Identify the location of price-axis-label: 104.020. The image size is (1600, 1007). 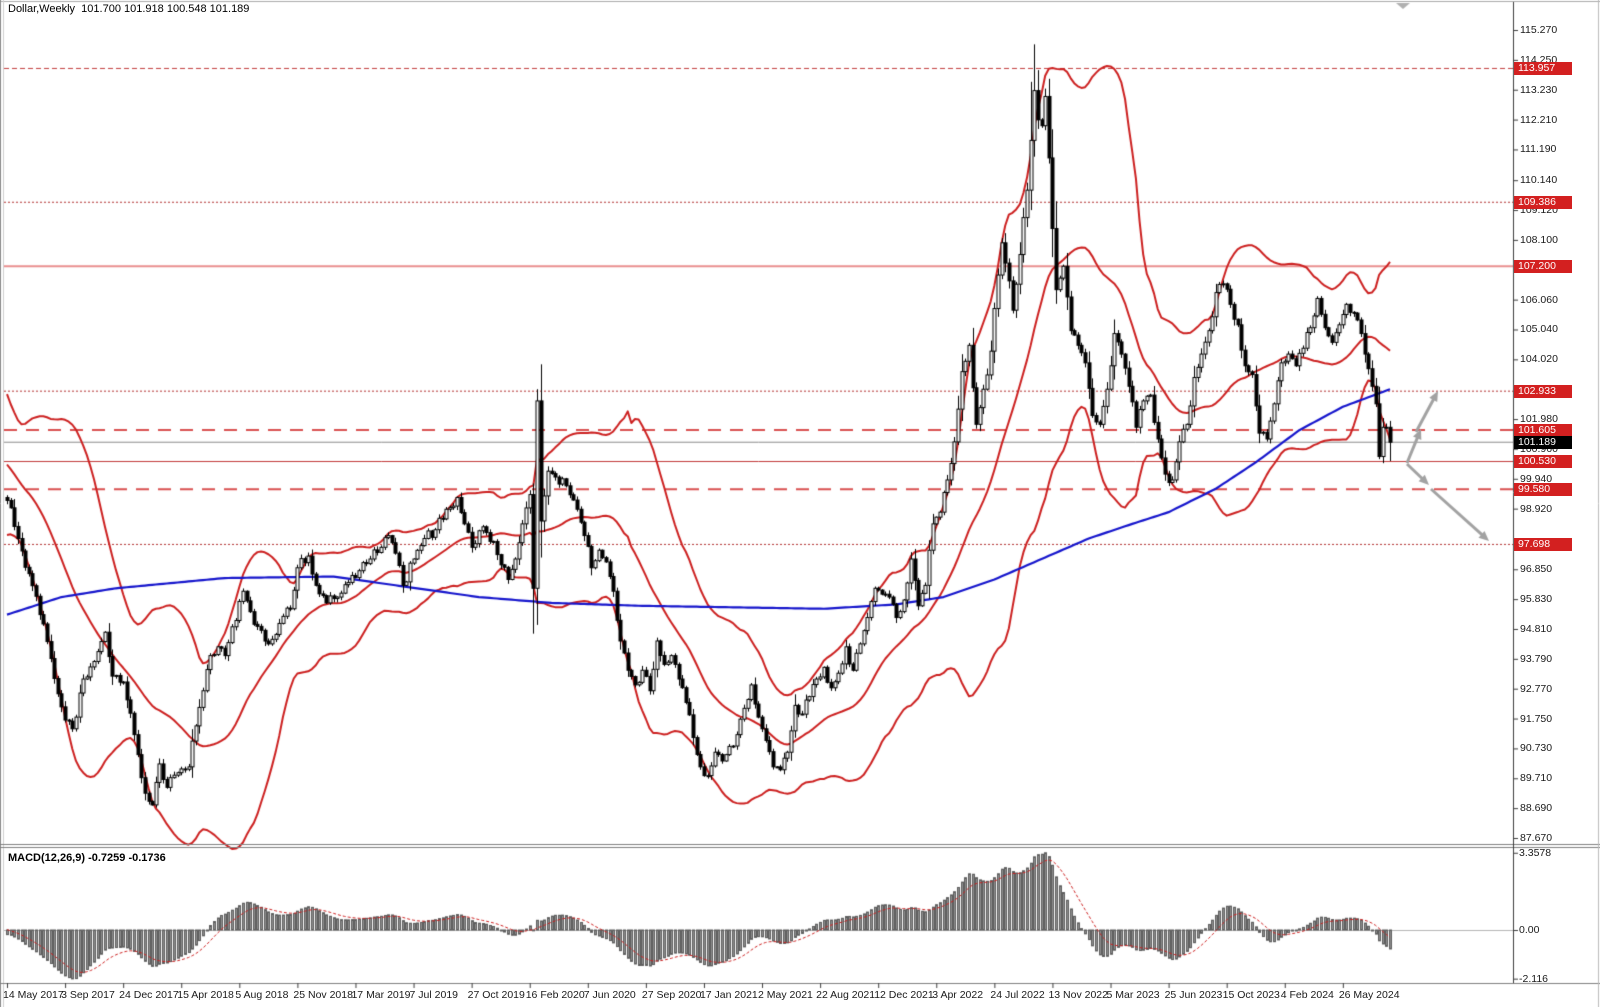
(1539, 359).